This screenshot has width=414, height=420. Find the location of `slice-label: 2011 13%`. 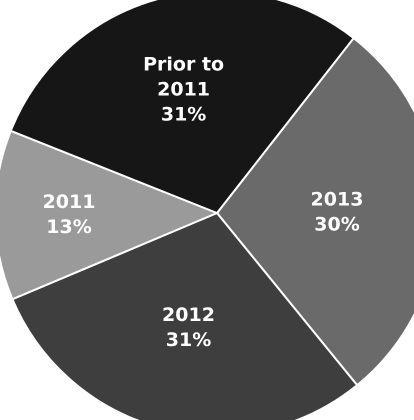

slice-label: 2011 13% is located at coordinates (69, 214).